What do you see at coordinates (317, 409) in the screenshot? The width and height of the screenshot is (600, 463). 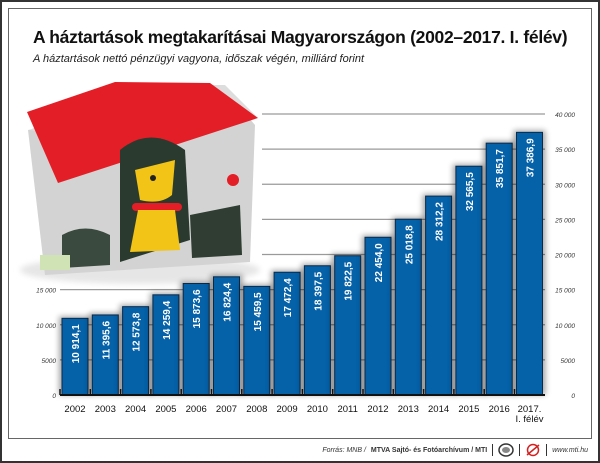 I see `x-tick-label: 2010` at bounding box center [317, 409].